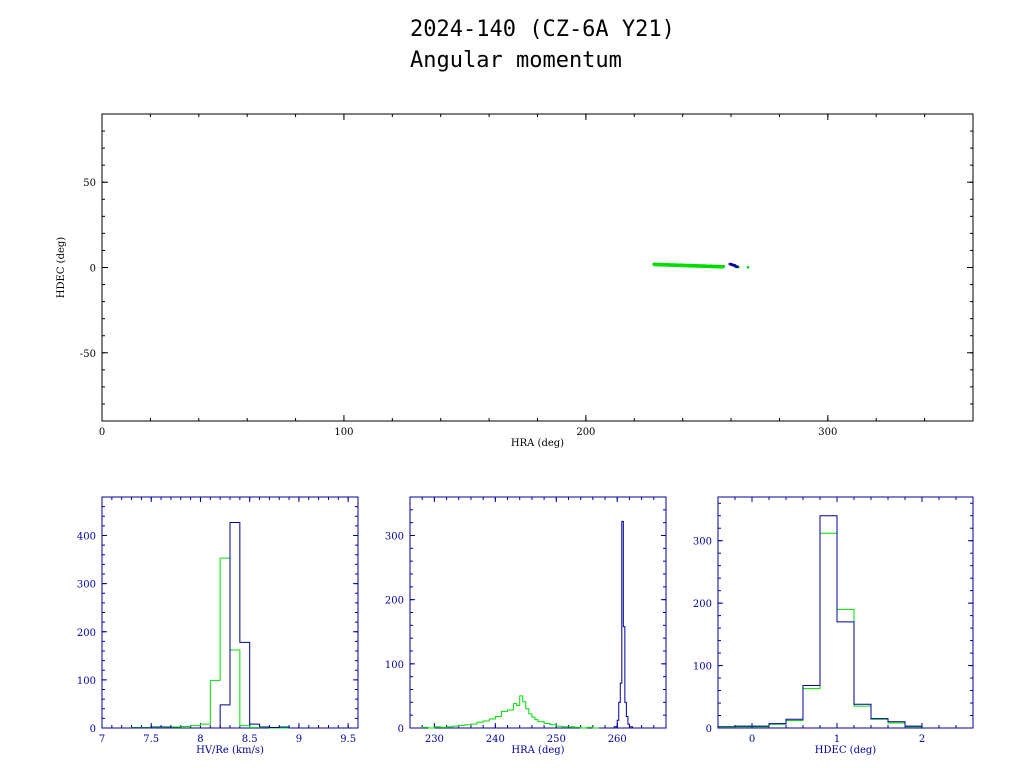  What do you see at coordinates (922, 739) in the screenshot?
I see `x-tick-label: 2` at bounding box center [922, 739].